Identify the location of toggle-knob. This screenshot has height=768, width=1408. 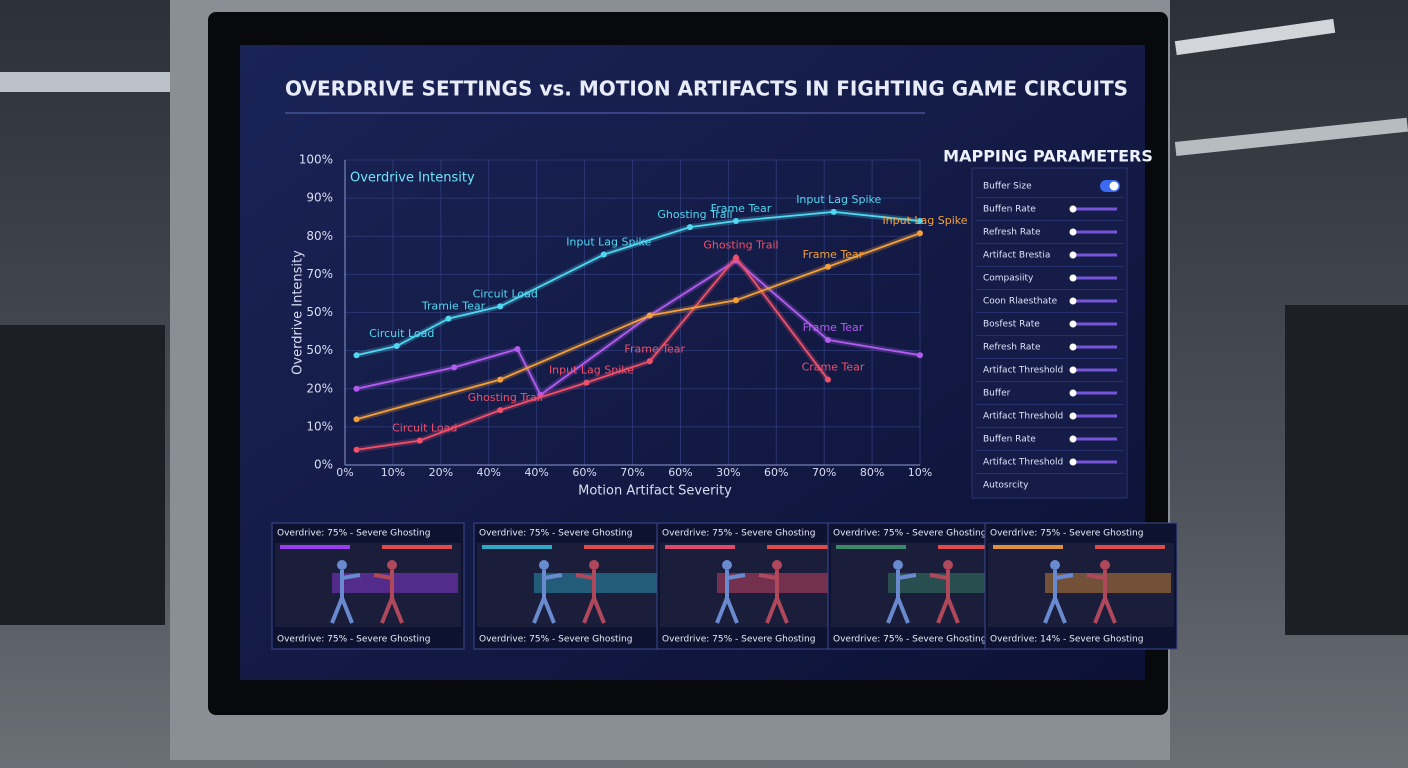
(1114, 186).